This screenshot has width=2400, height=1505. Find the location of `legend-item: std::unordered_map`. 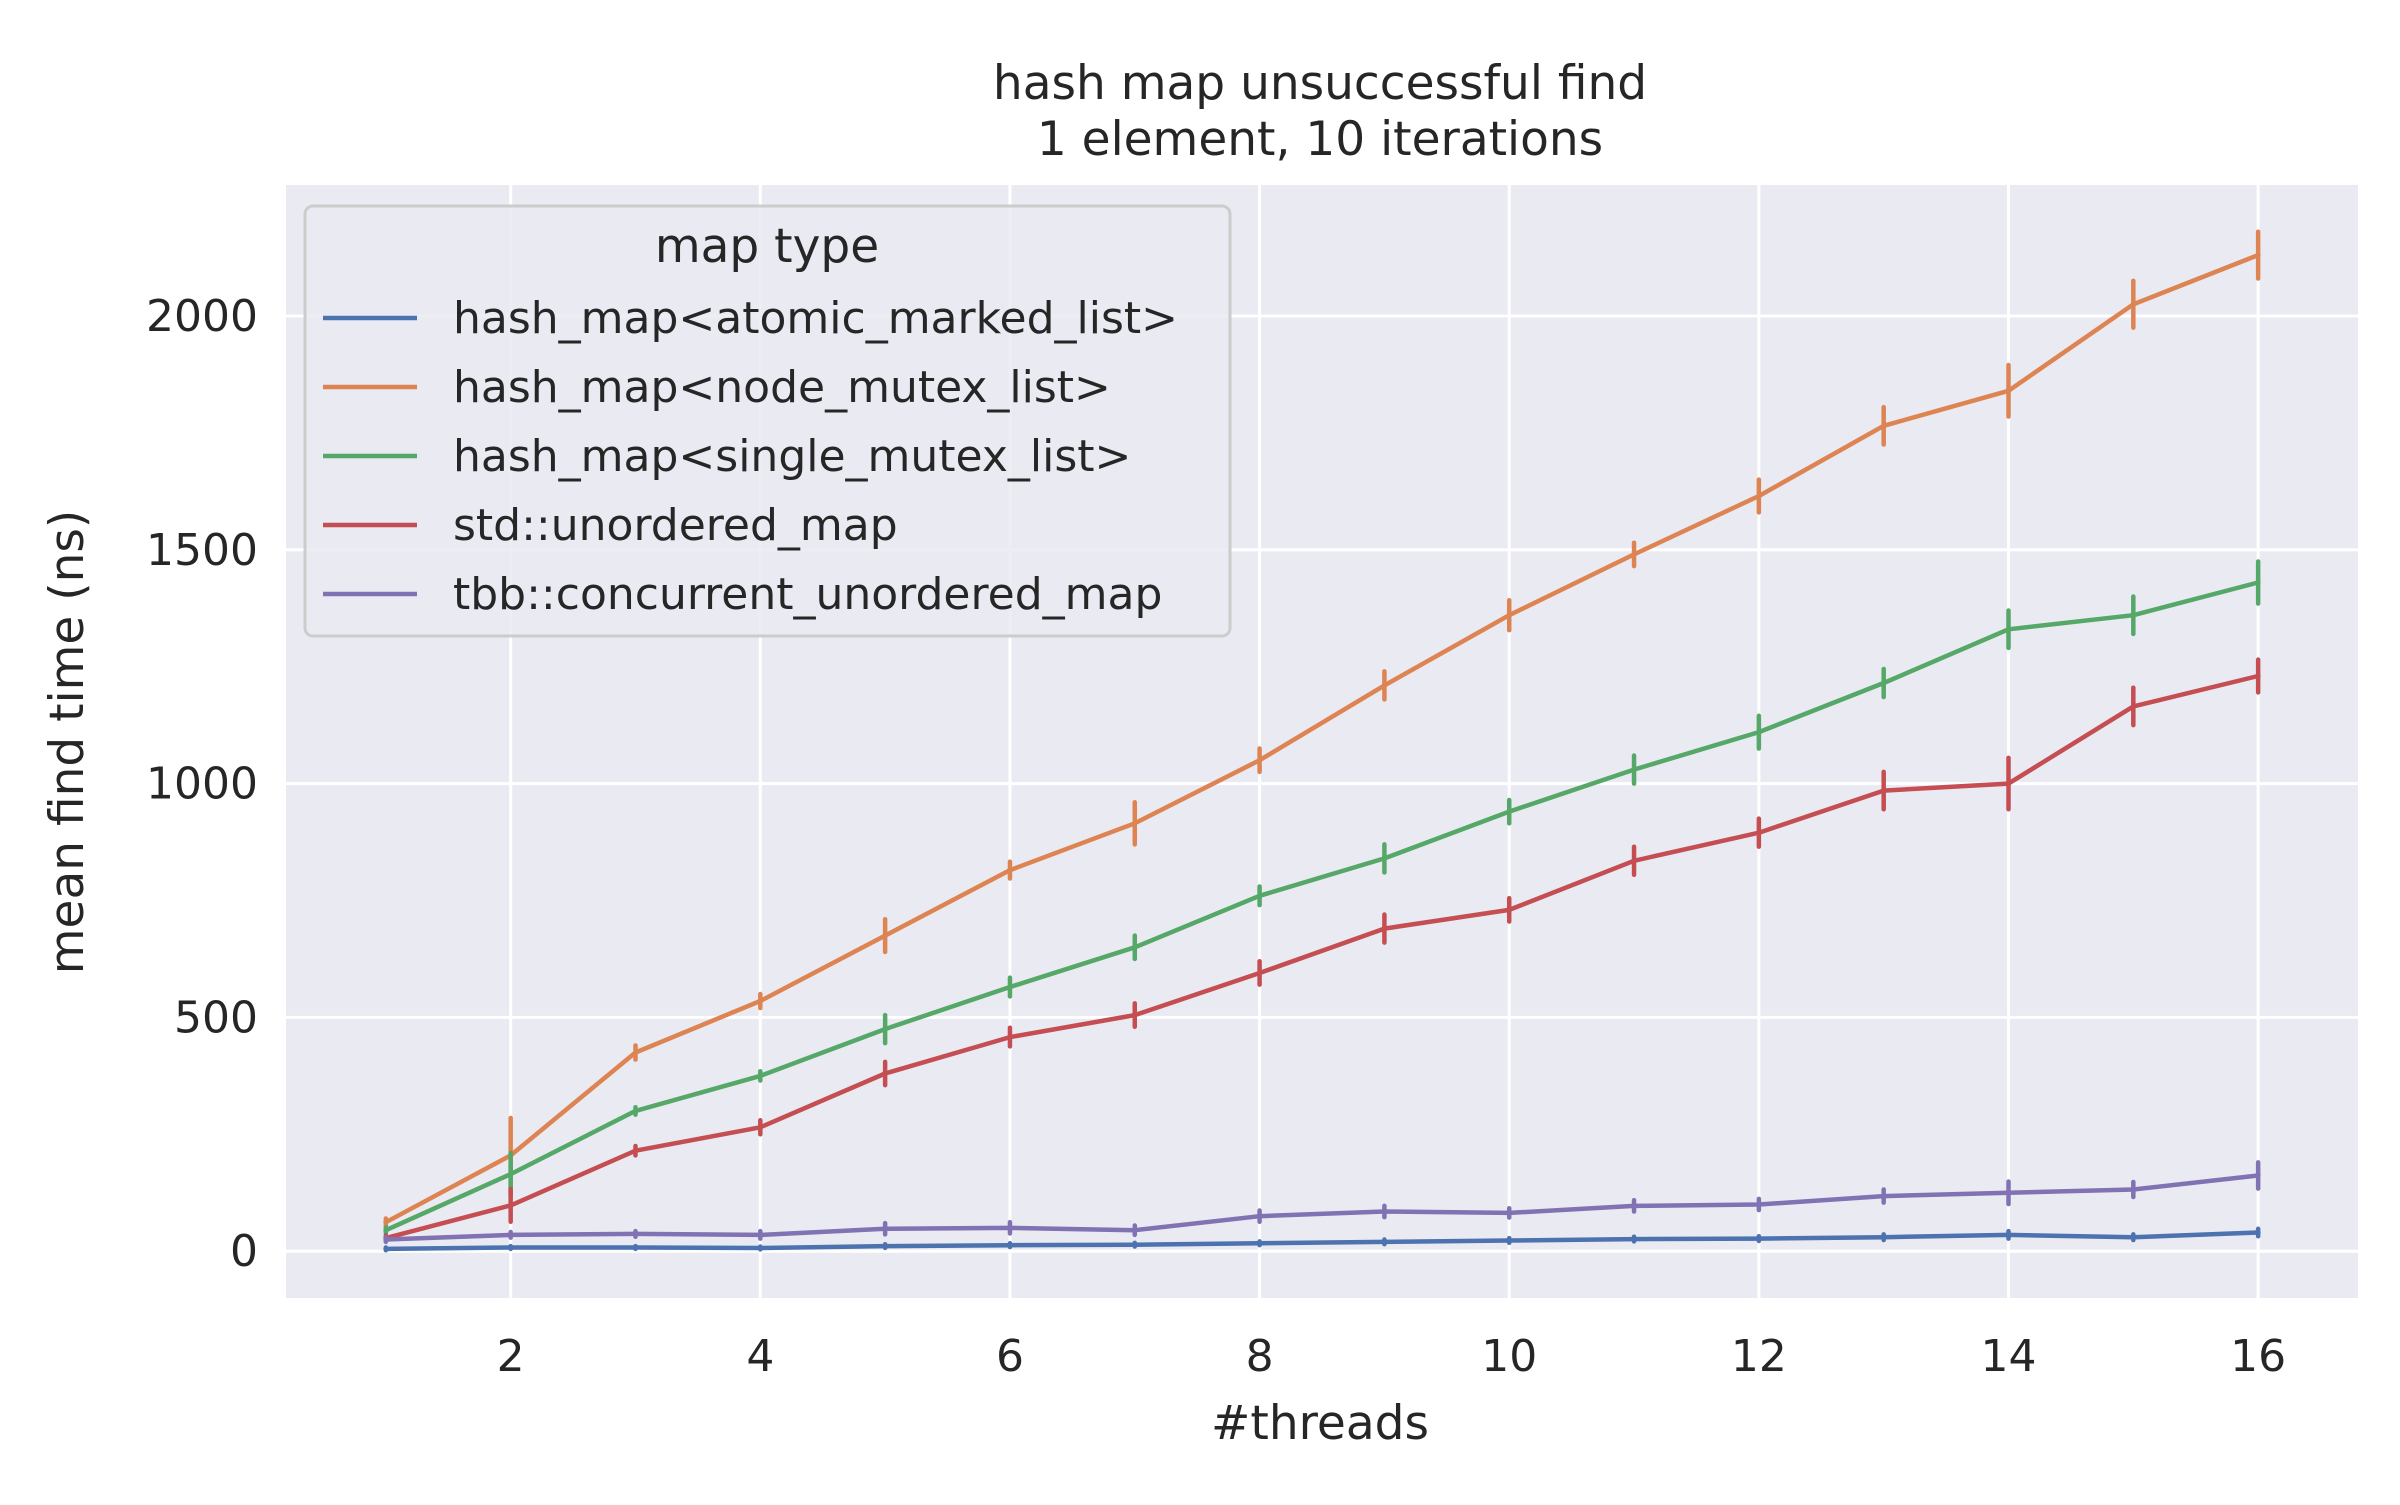

legend-item: std::unordered_map is located at coordinates (610, 525).